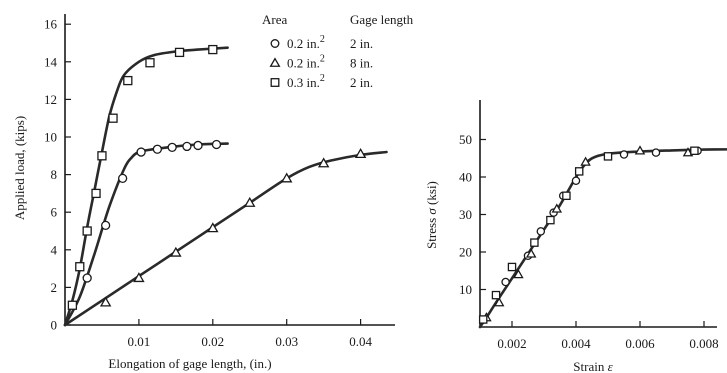  What do you see at coordinates (54, 325) in the screenshot?
I see `left-y-tick-label: 0` at bounding box center [54, 325].